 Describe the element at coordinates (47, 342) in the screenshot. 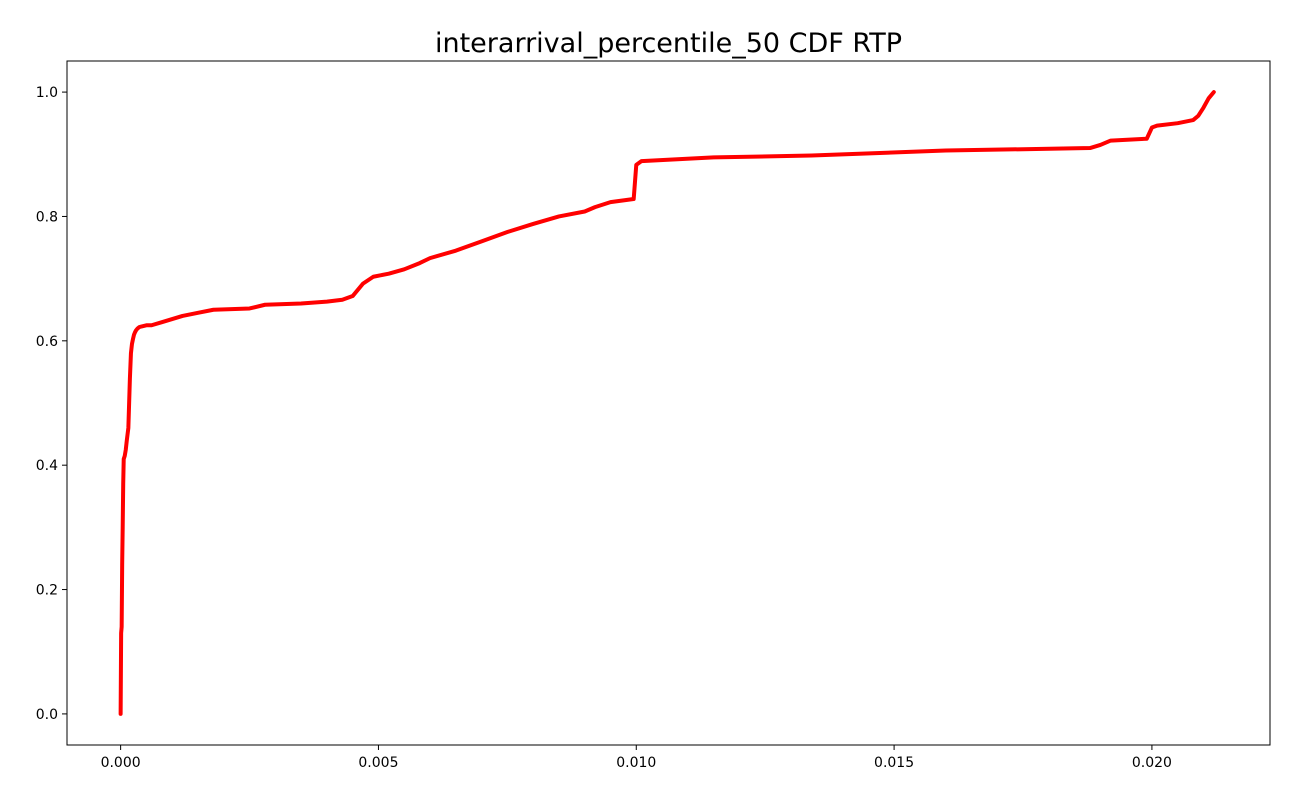

I see `y-tick-label: 0.6` at that location.